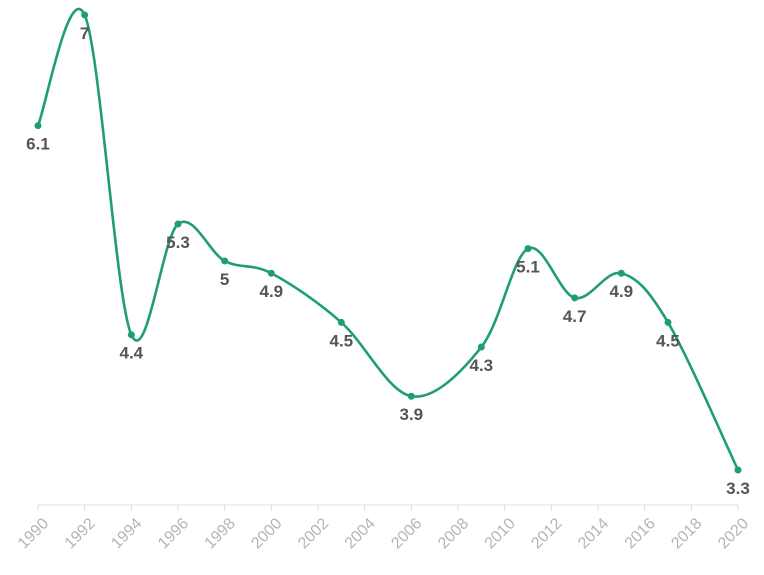 The width and height of the screenshot is (764, 575). Describe the element at coordinates (575, 316) in the screenshot. I see `data-label: 4.7` at that location.